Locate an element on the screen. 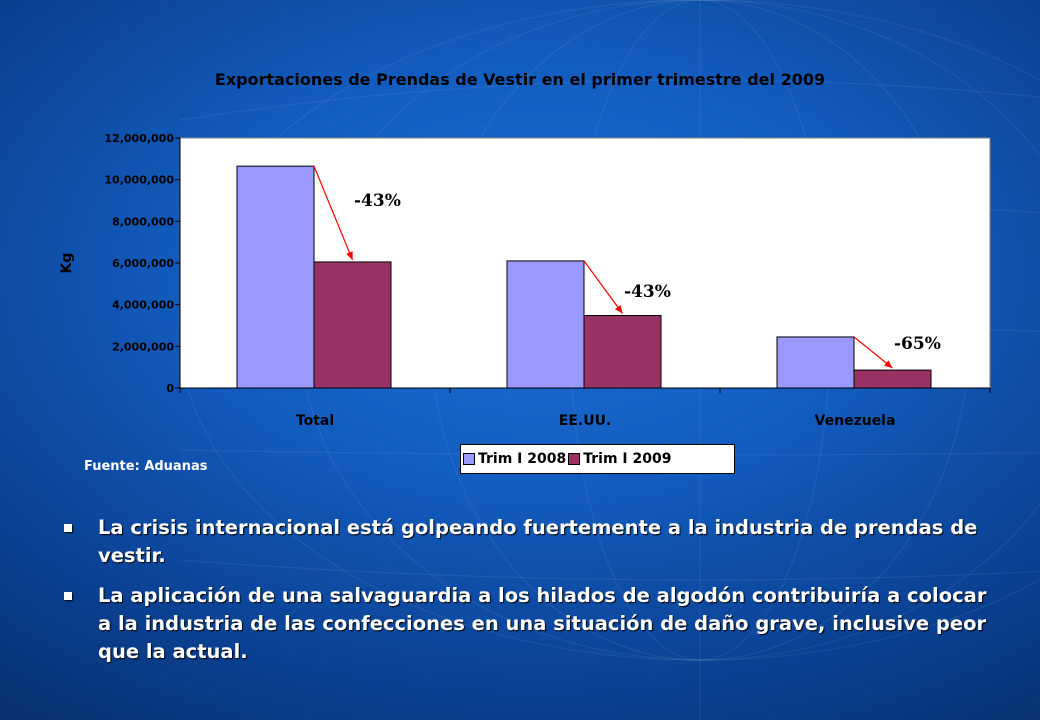  x-tick-label: EE.UU. is located at coordinates (585, 421).